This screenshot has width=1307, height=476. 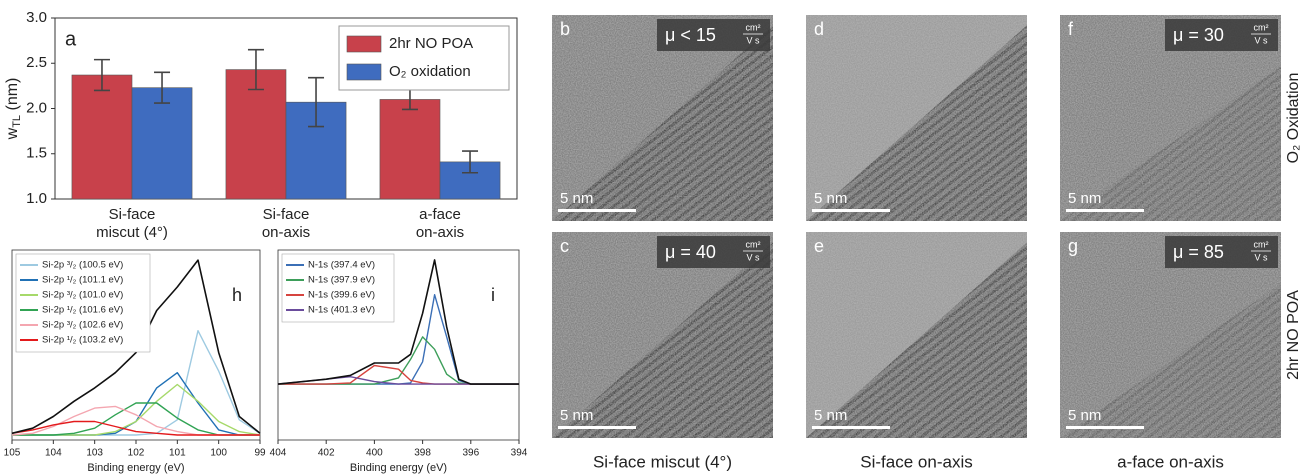 I want to click on micrograph: f μ = 30 cm² V s 5 nm, so click(x=1170, y=118).